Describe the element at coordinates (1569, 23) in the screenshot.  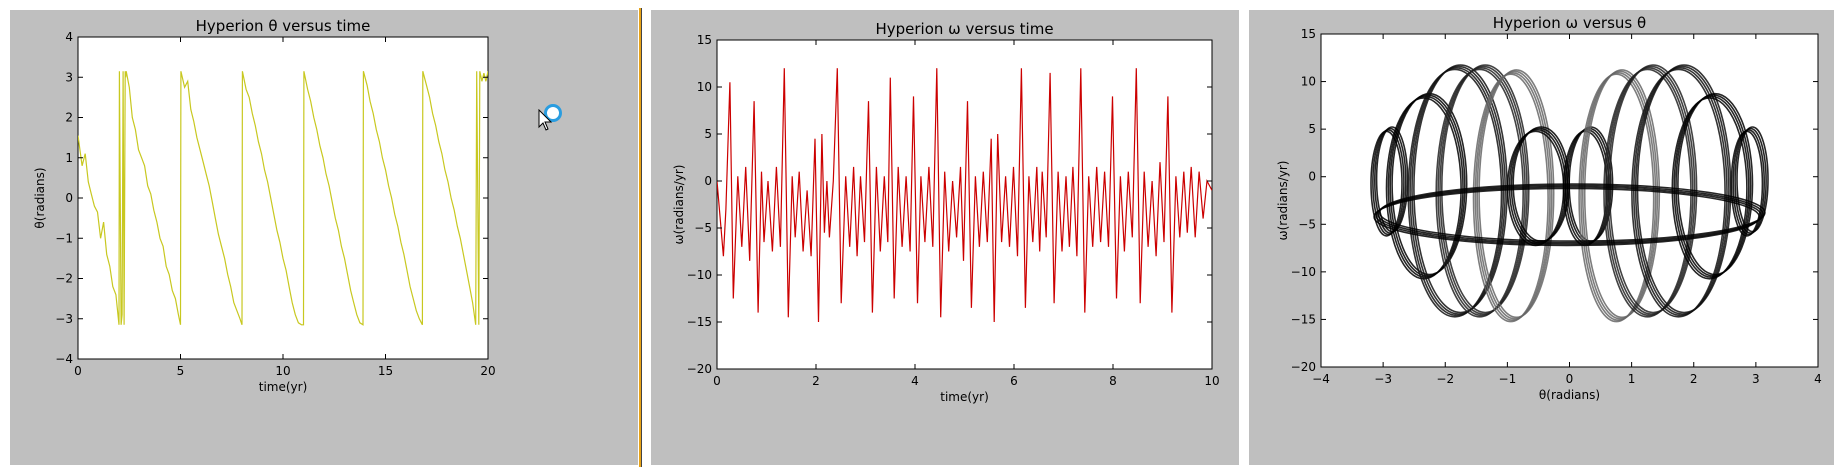
I see `chart-title: Hyperion ω versus θ` at that location.